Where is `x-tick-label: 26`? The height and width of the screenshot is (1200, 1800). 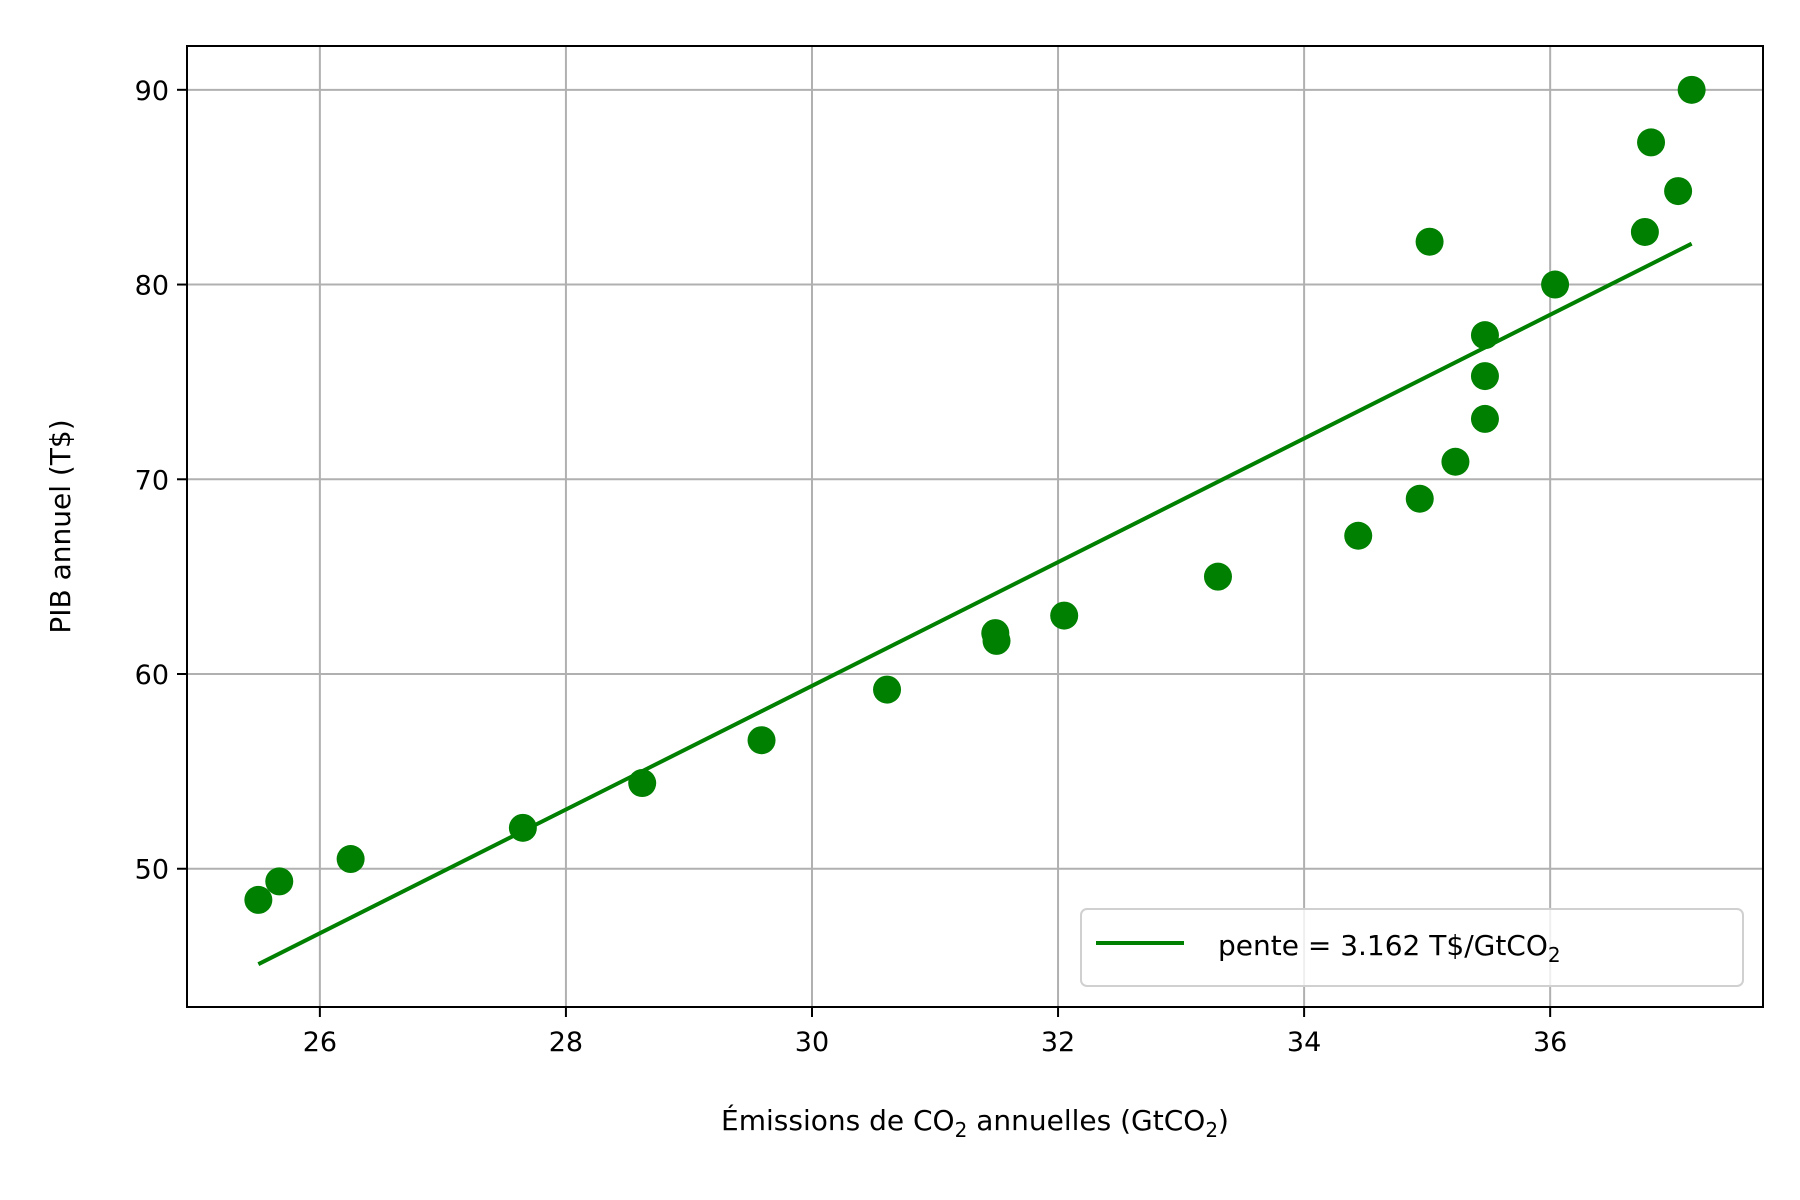
x-tick-label: 26 is located at coordinates (320, 1042).